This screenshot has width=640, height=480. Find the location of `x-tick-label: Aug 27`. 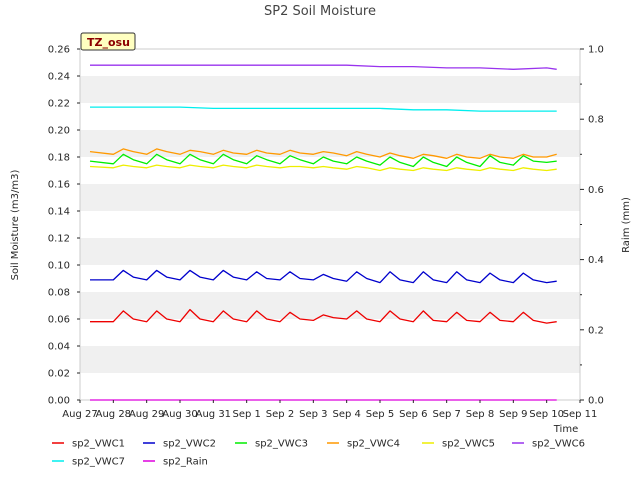

x-tick-label: Aug 27 is located at coordinates (79, 414).